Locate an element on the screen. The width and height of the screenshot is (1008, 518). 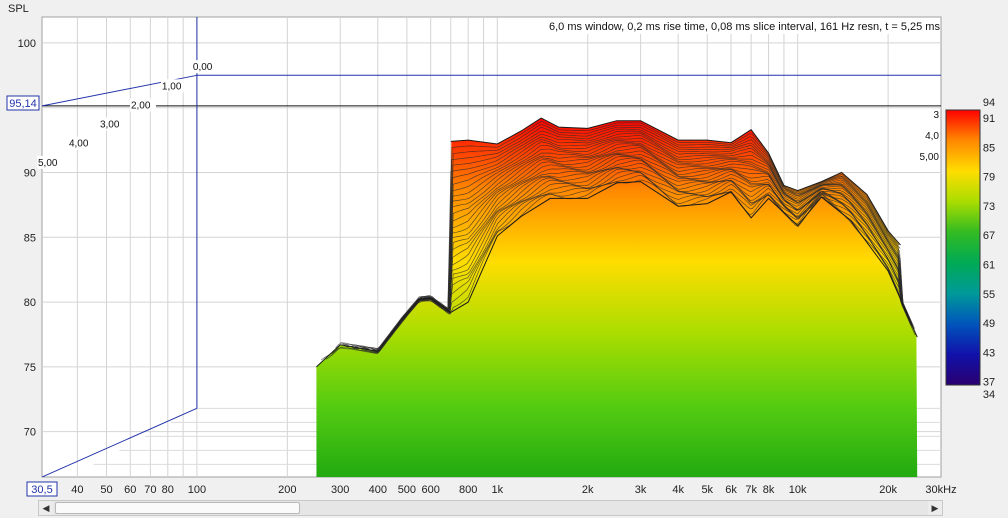
x-tick-label: 400 is located at coordinates (378, 490).